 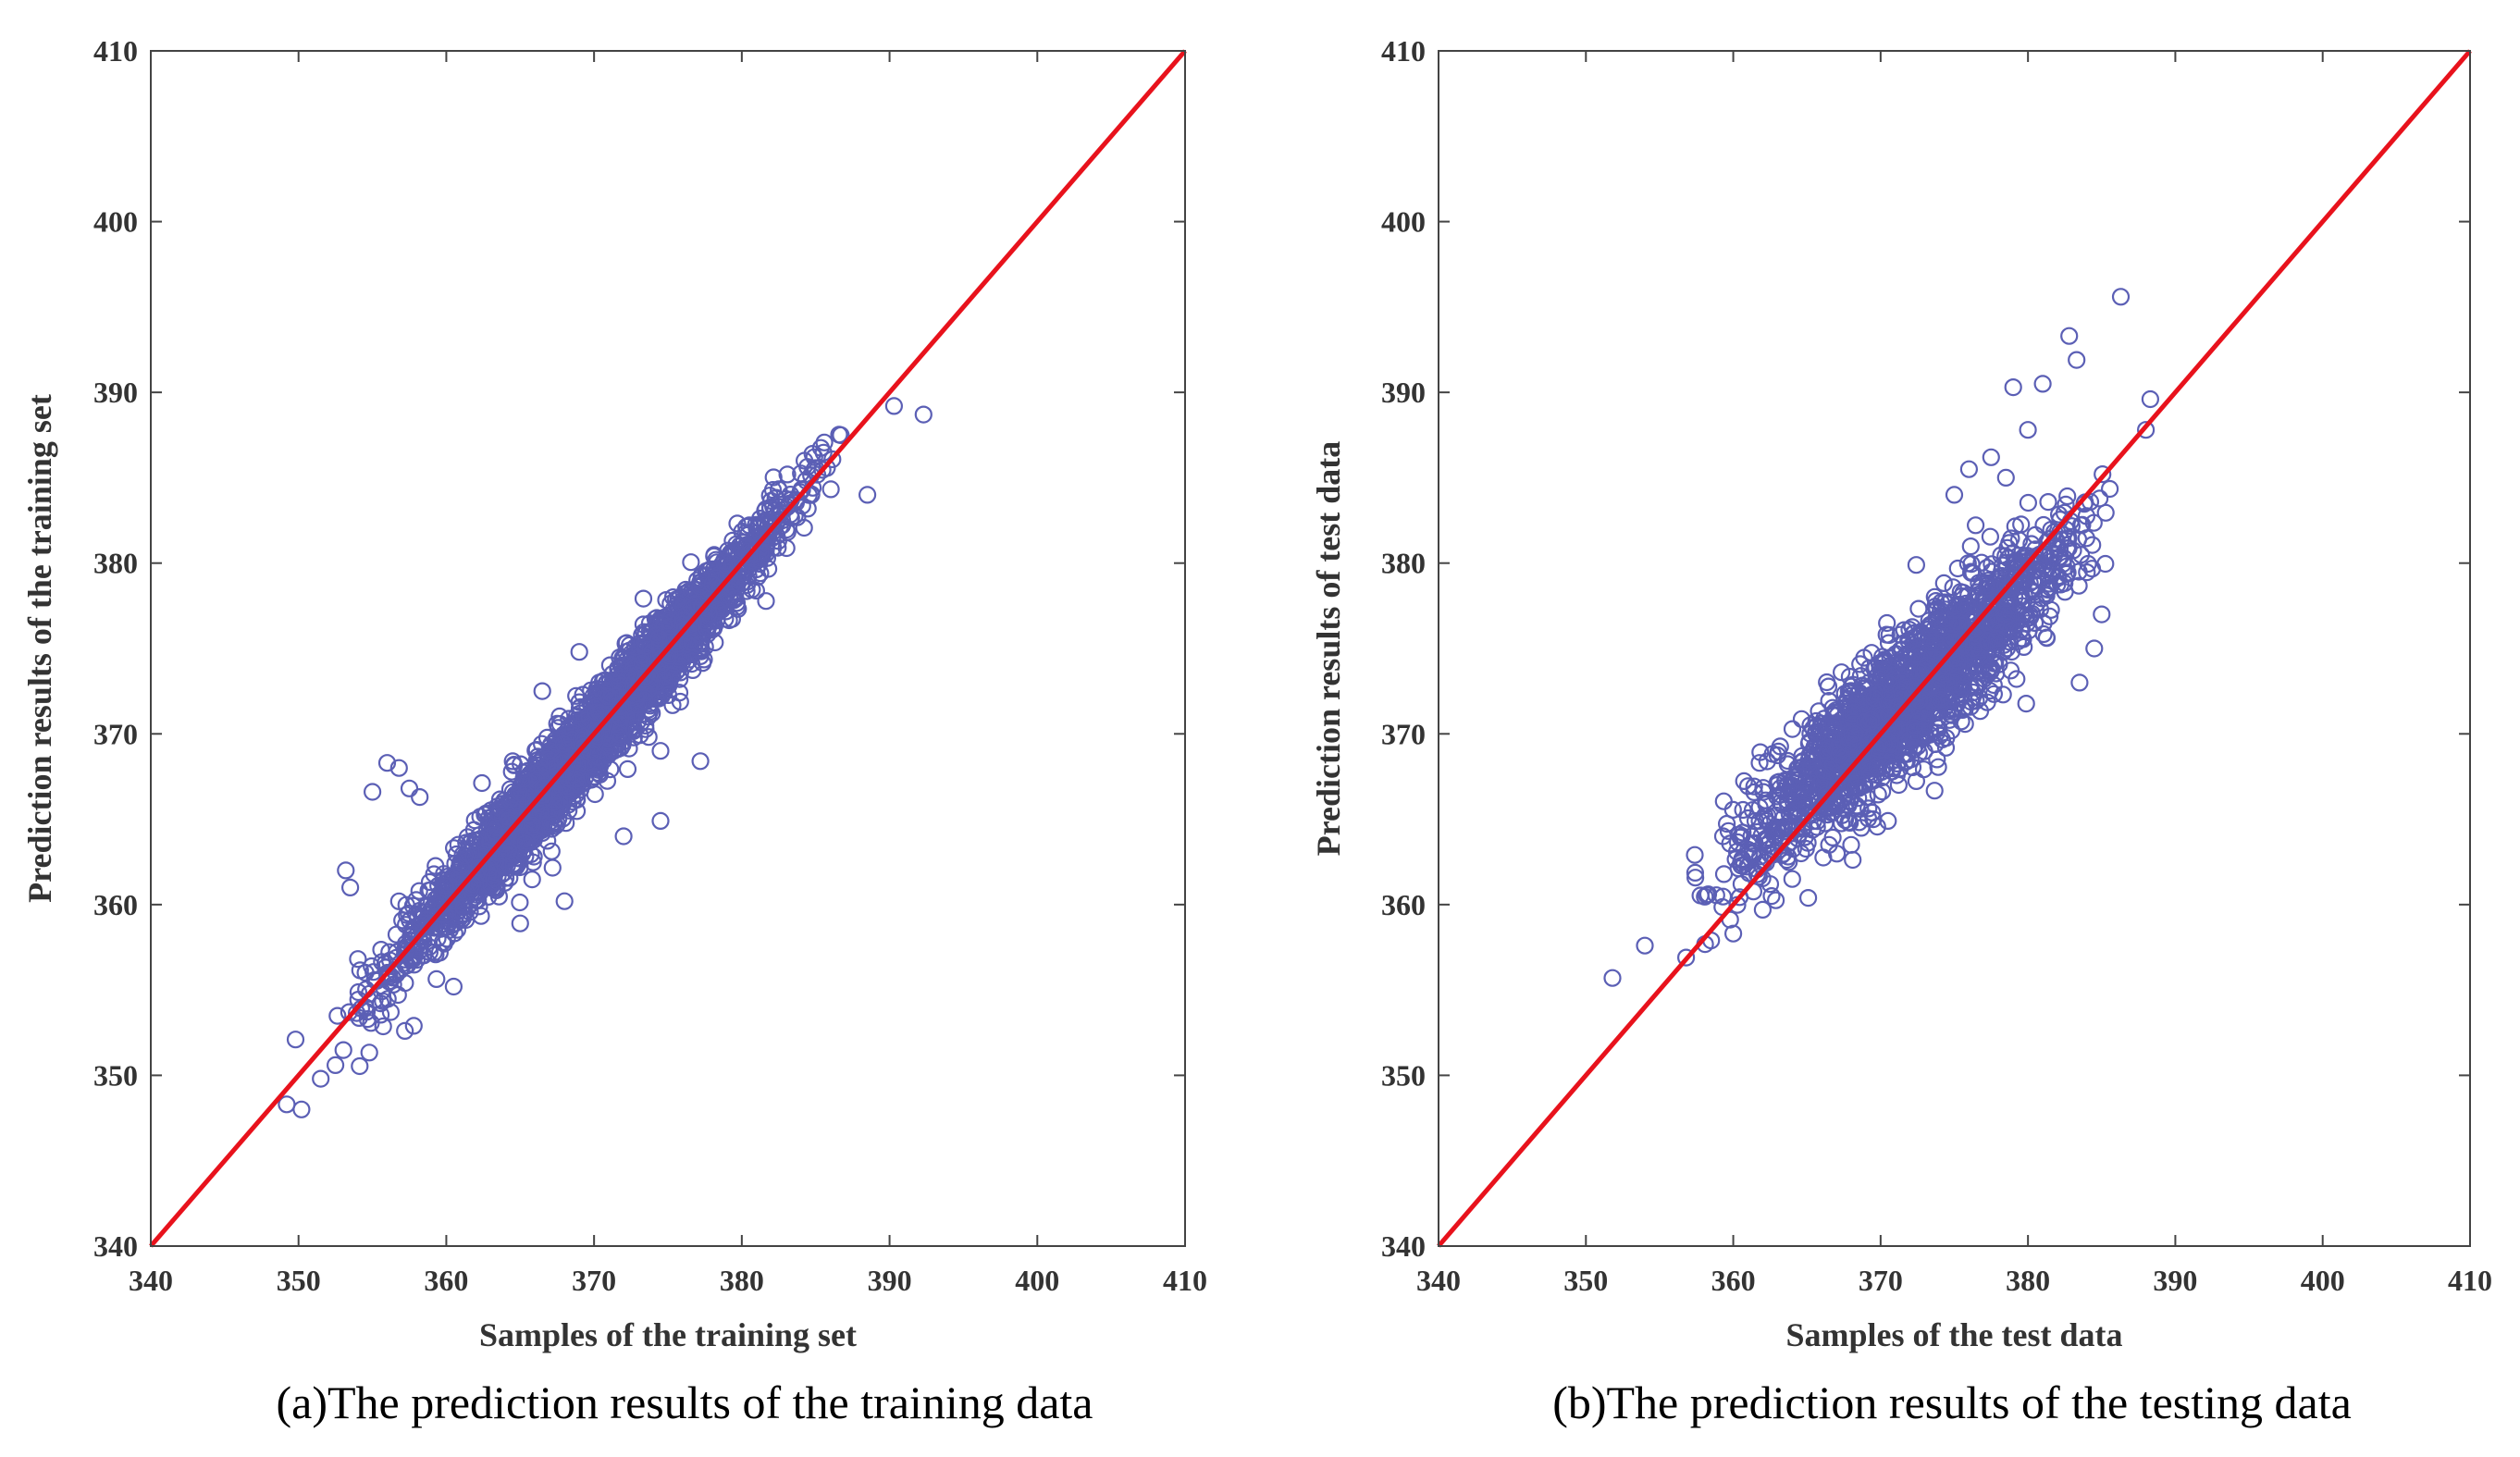 What do you see at coordinates (115, 51) in the screenshot?
I see `y-tick-label: 410` at bounding box center [115, 51].